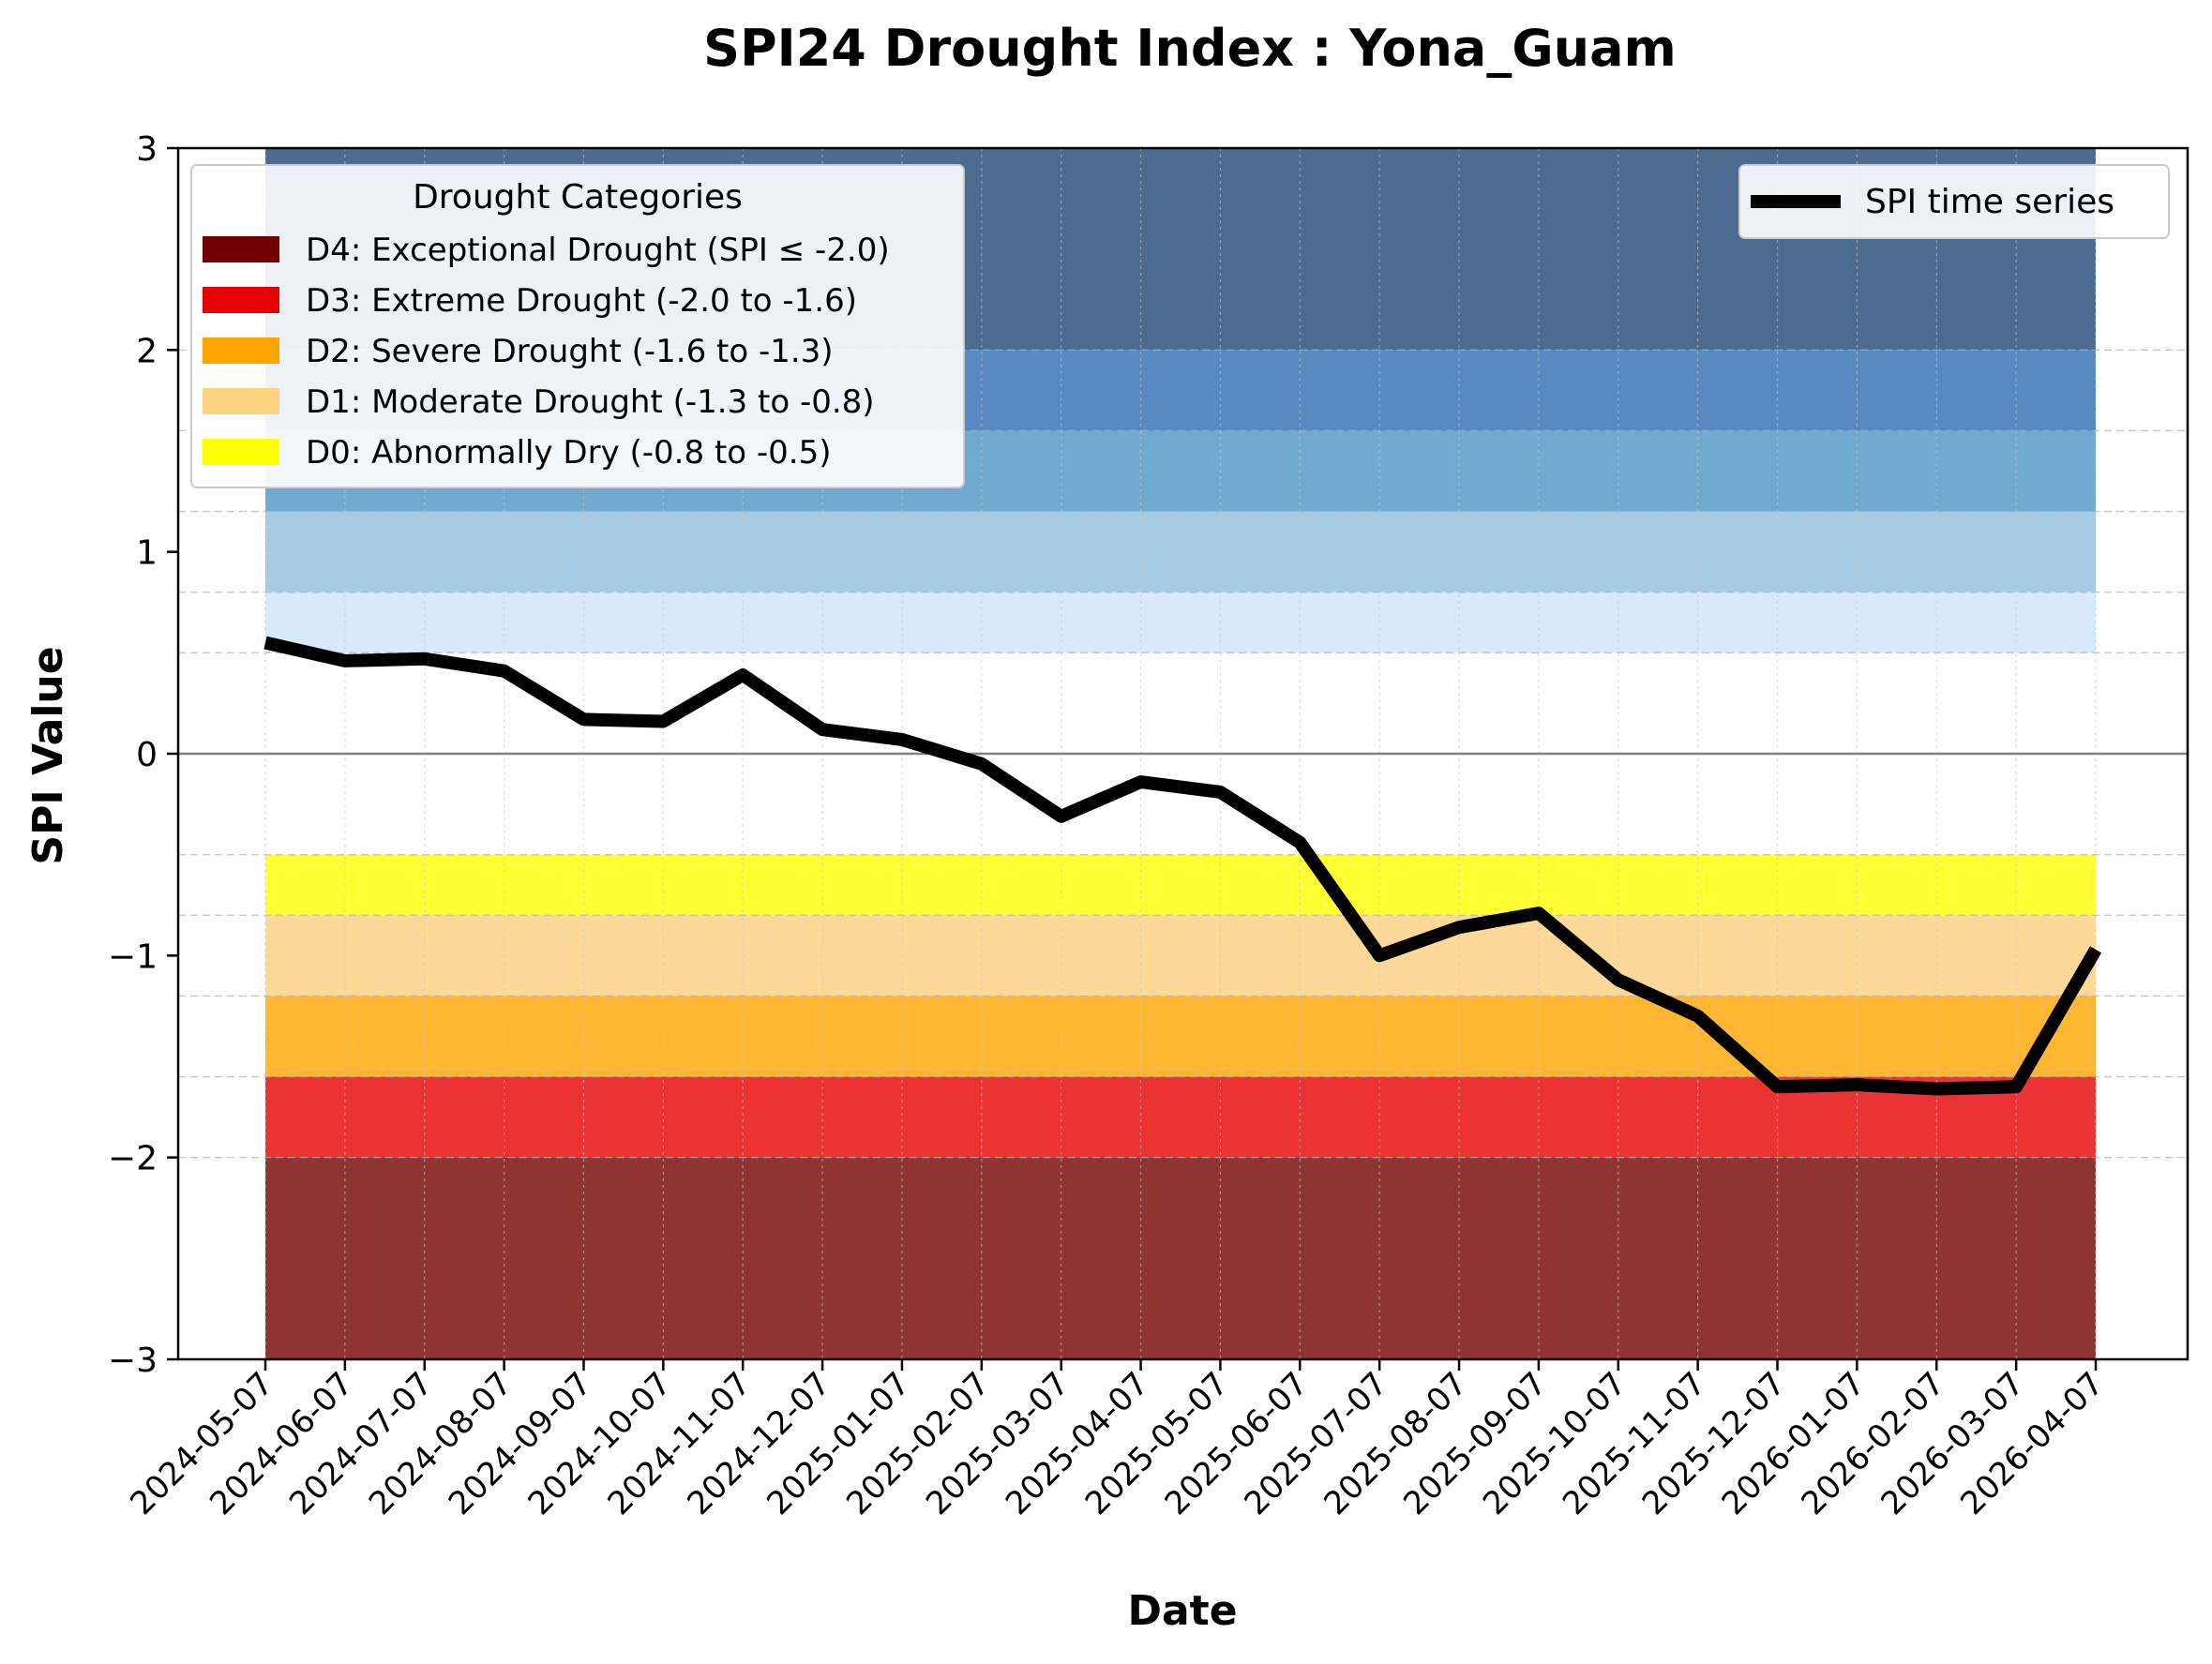 This screenshot has height=1664, width=2212. Describe the element at coordinates (147, 351) in the screenshot. I see `y-tick-label-1: 2` at that location.